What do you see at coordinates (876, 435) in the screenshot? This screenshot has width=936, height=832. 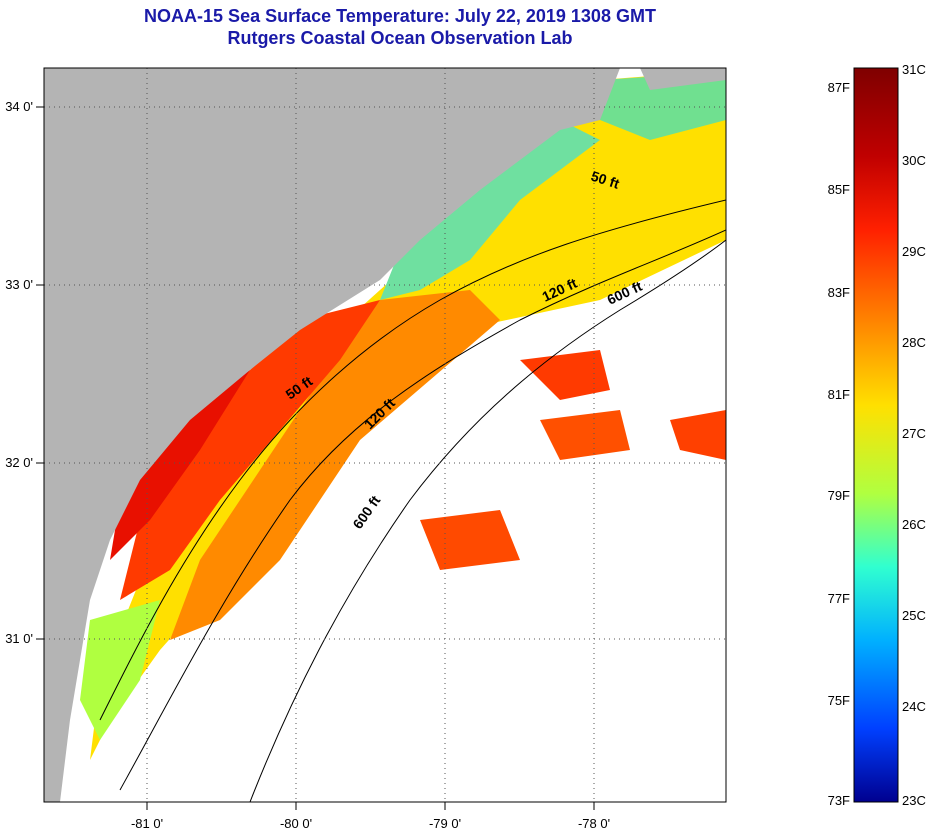 I see `colorbar` at bounding box center [876, 435].